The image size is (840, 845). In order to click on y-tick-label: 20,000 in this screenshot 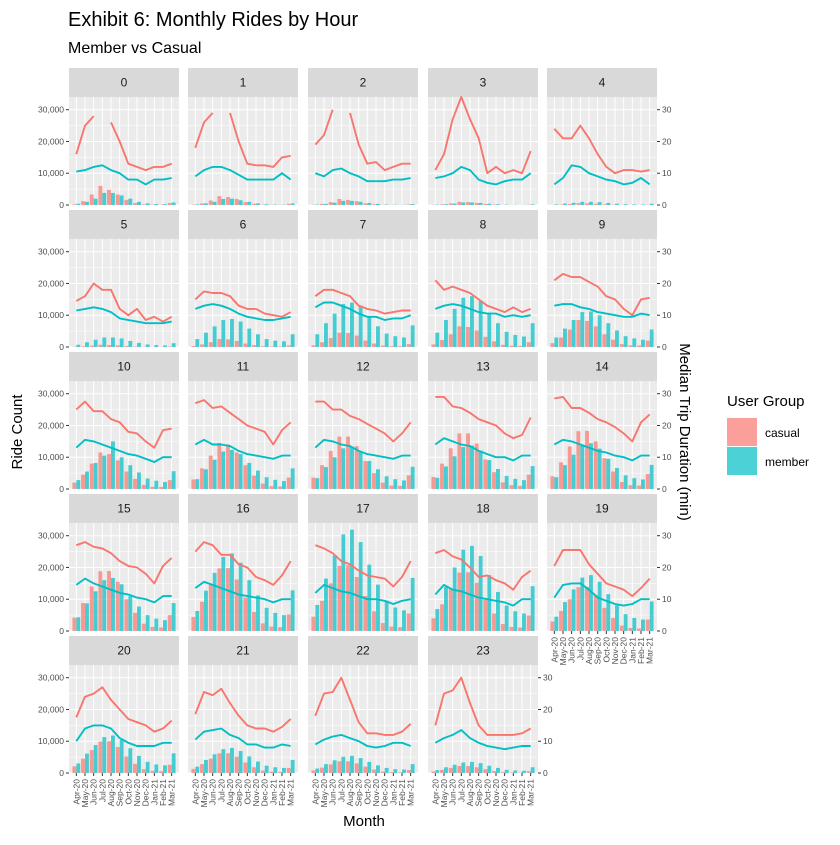, I will do `click(51, 425)`.